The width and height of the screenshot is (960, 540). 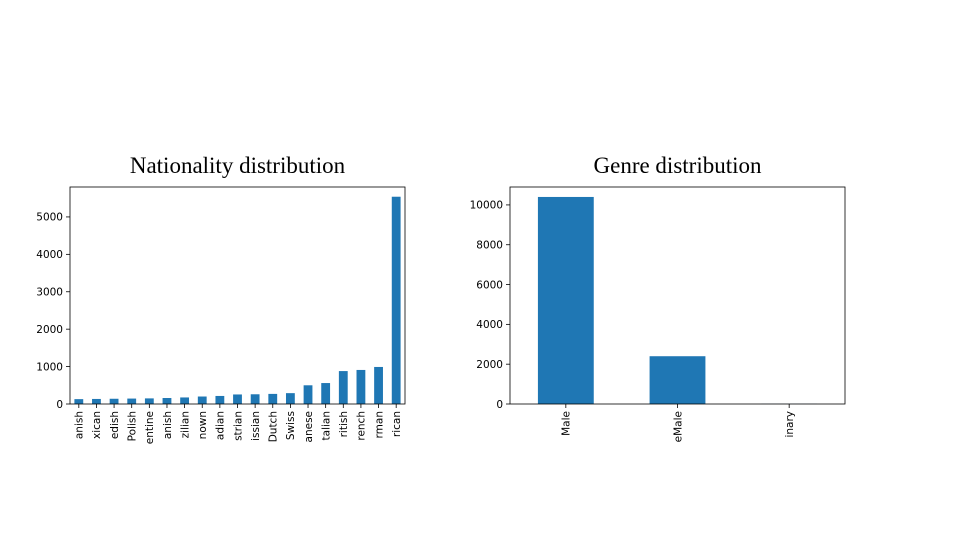 What do you see at coordinates (397, 424) in the screenshot?
I see `nationality-xtick-label-18: rican` at bounding box center [397, 424].